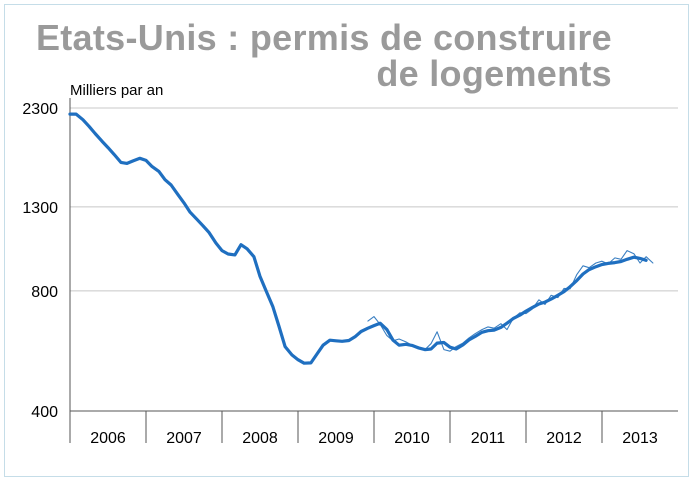 The image size is (695, 483). I want to click on y-axis-unit-label: Milliers par an, so click(116, 90).